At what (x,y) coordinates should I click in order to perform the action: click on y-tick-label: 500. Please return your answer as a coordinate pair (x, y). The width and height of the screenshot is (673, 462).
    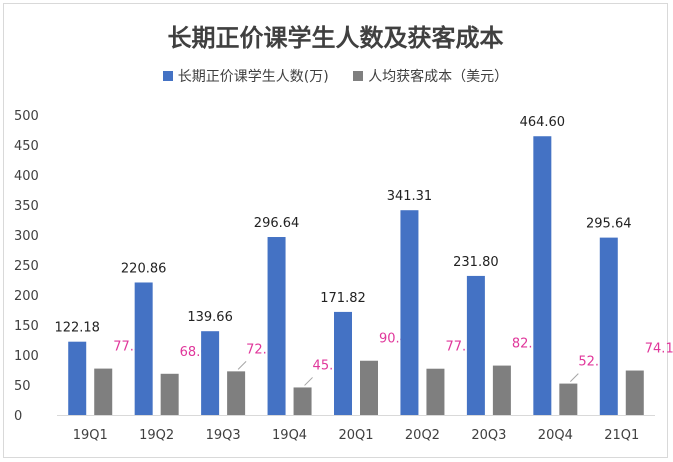
    Looking at the image, I should click on (26, 116).